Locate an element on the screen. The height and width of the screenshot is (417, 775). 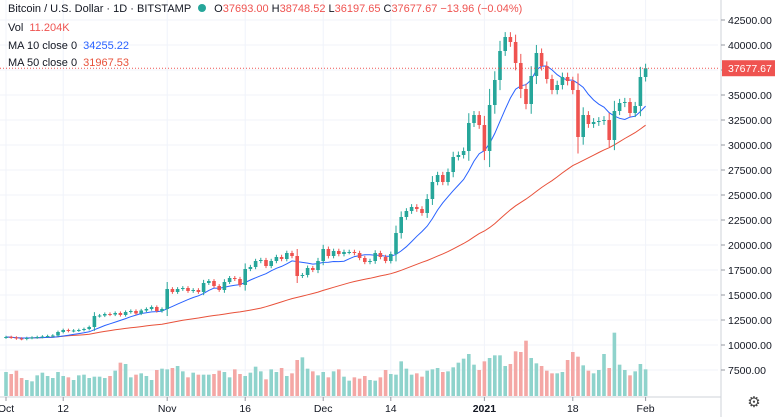
ma10-value: 34255.22 is located at coordinates (106, 46).